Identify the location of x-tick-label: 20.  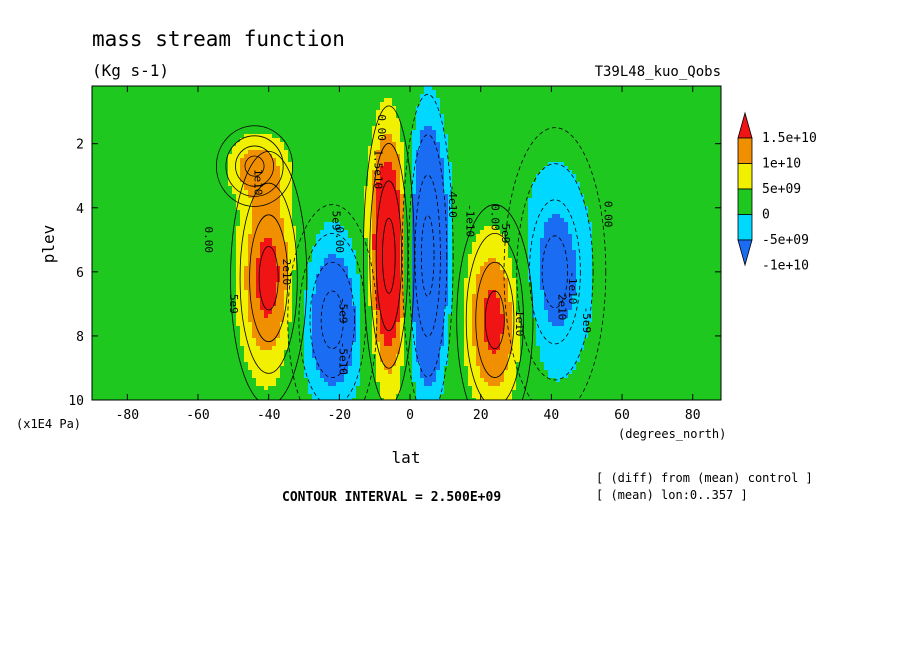
(481, 415).